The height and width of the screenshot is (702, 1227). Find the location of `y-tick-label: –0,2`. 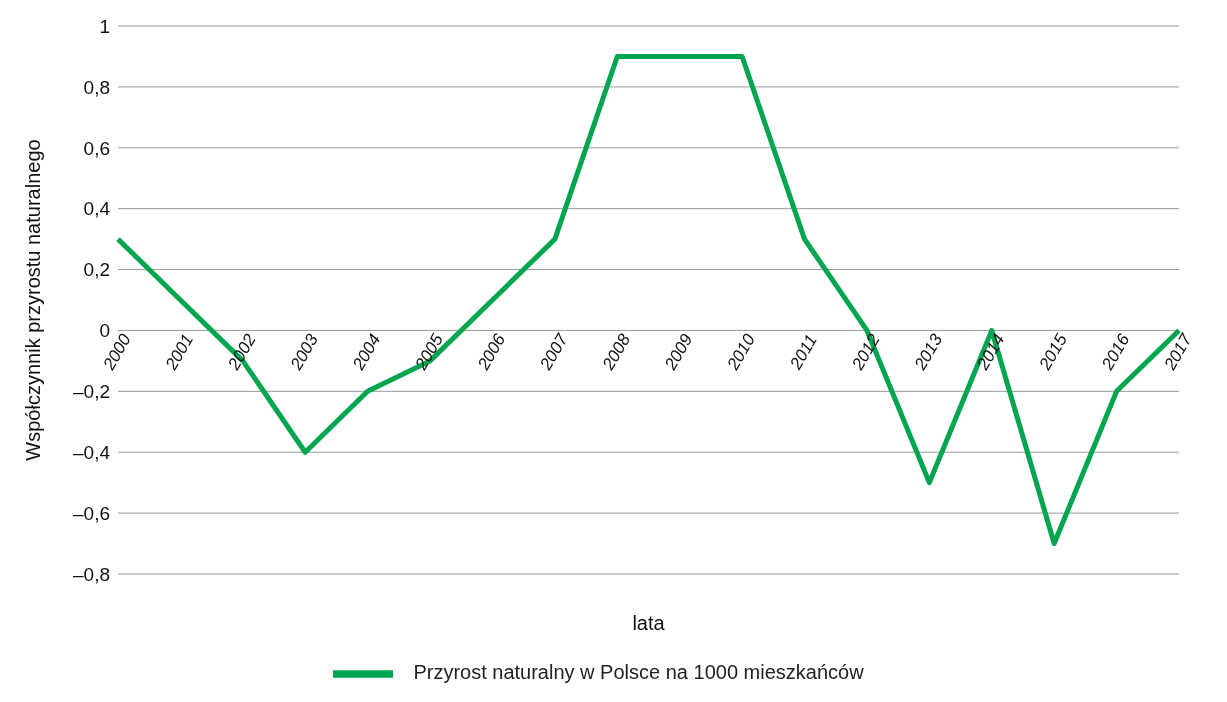

y-tick-label: –0,2 is located at coordinates (91, 392).